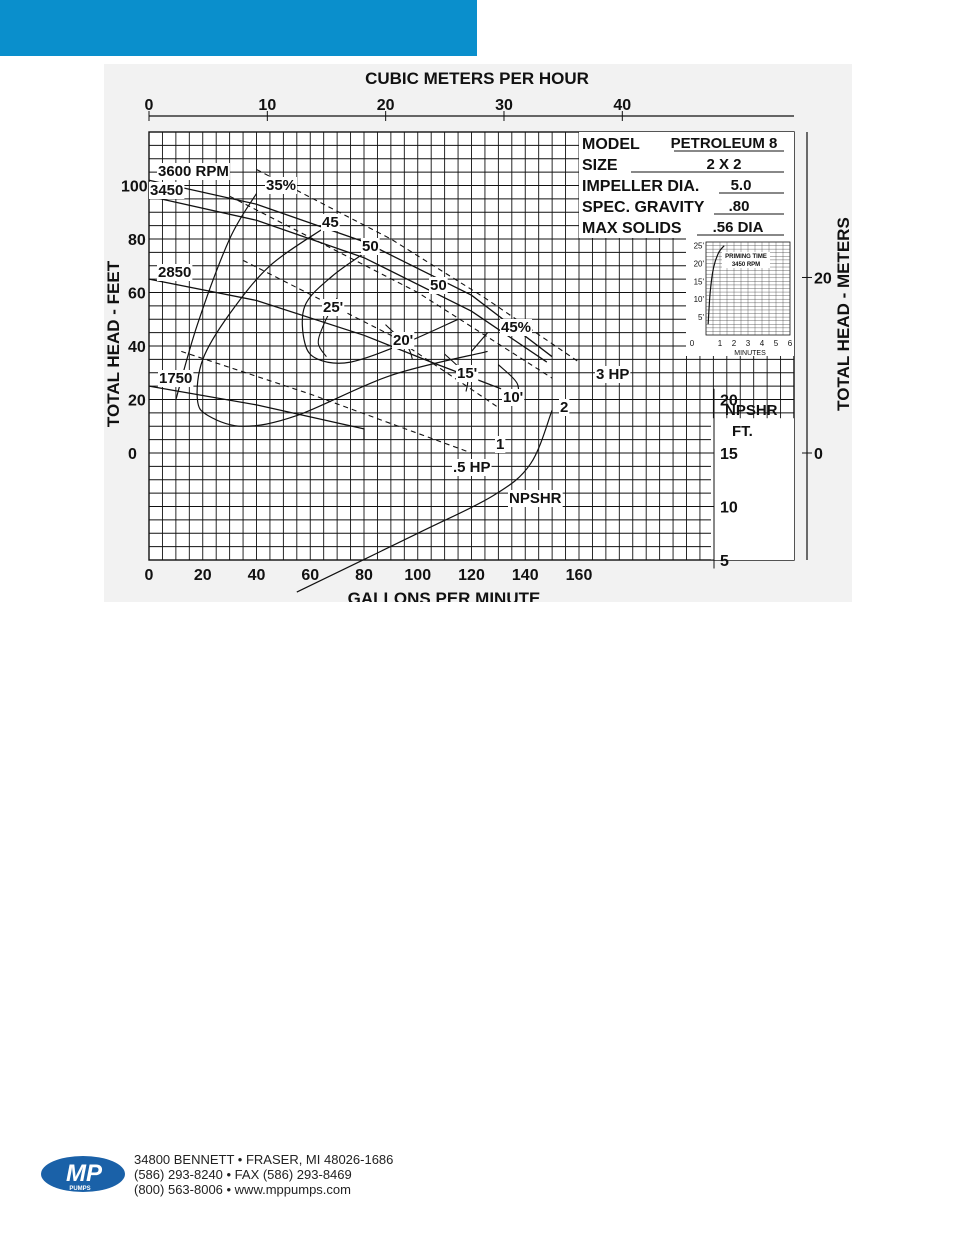  I want to click on npshr-strip, so click(752, 489).